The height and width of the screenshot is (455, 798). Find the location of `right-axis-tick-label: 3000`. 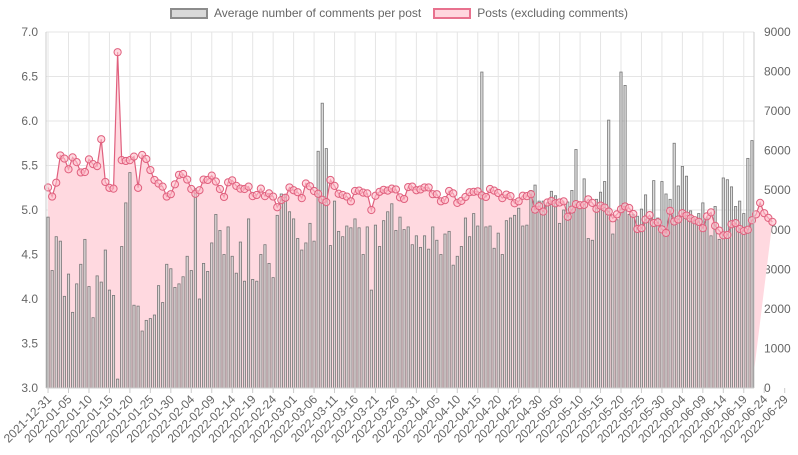

right-axis-tick-label: 3000 is located at coordinates (777, 269).